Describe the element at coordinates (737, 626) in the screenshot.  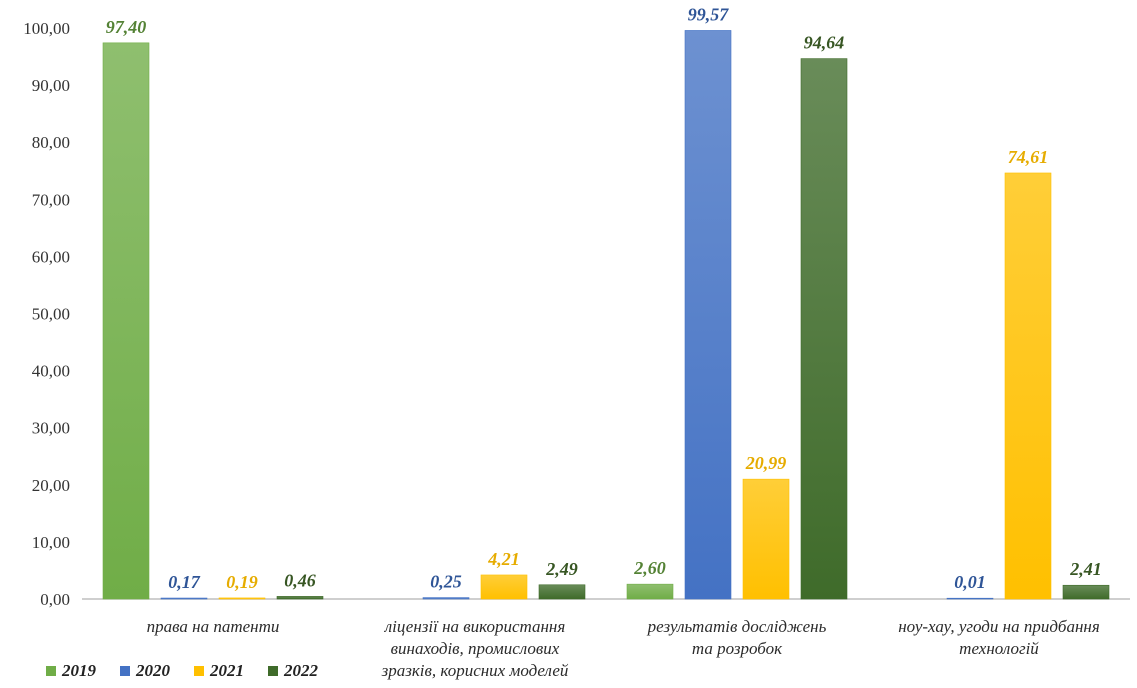
I see `category-label: результатів досліджень` at that location.